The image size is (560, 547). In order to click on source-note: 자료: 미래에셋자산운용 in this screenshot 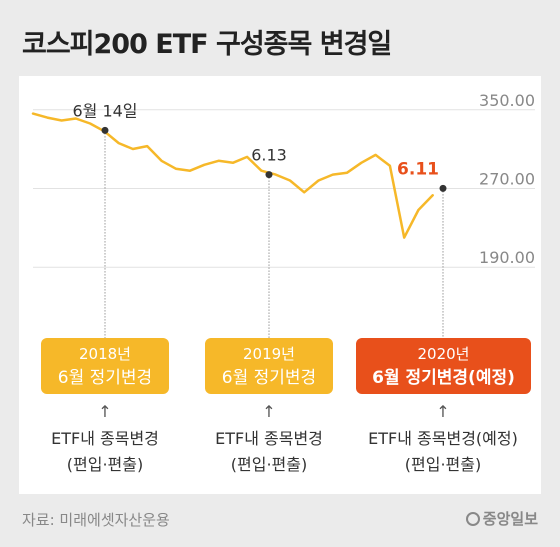, I will do `click(96, 520)`.